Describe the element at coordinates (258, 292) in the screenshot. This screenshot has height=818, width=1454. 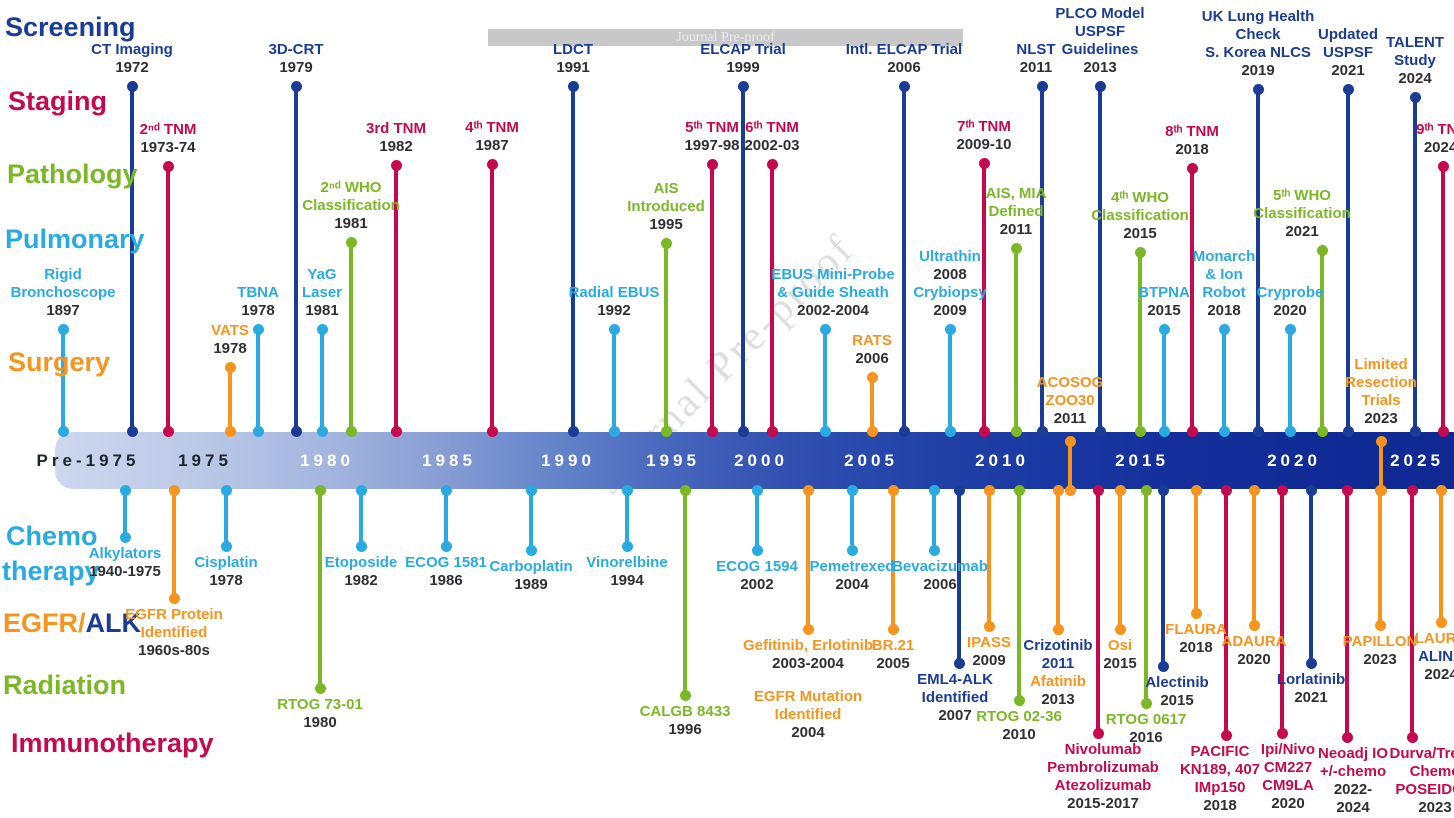
I see `milestone-label-line: TBNA` at that location.